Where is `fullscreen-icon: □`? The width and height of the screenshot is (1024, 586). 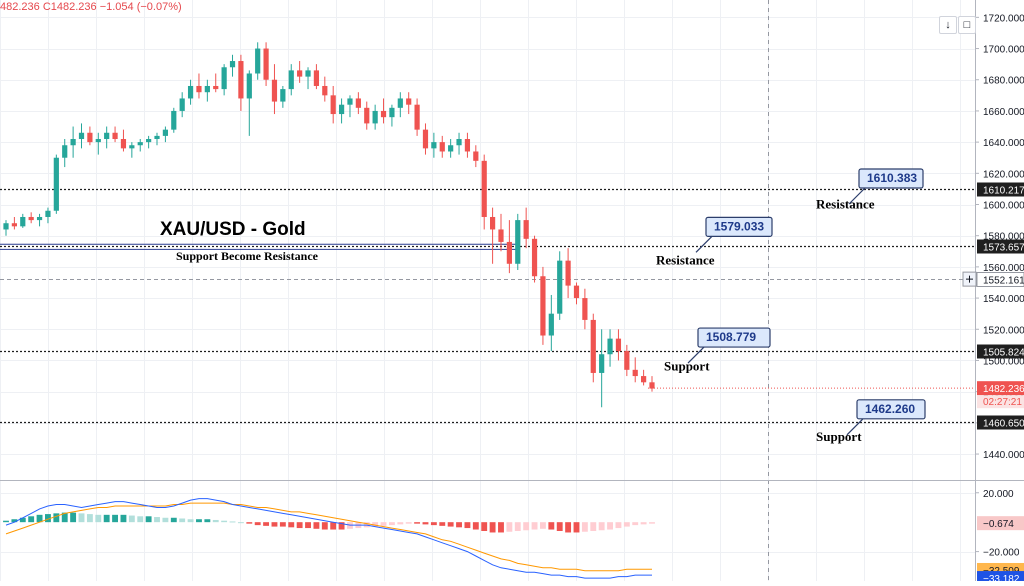 fullscreen-icon: □ is located at coordinates (967, 25).